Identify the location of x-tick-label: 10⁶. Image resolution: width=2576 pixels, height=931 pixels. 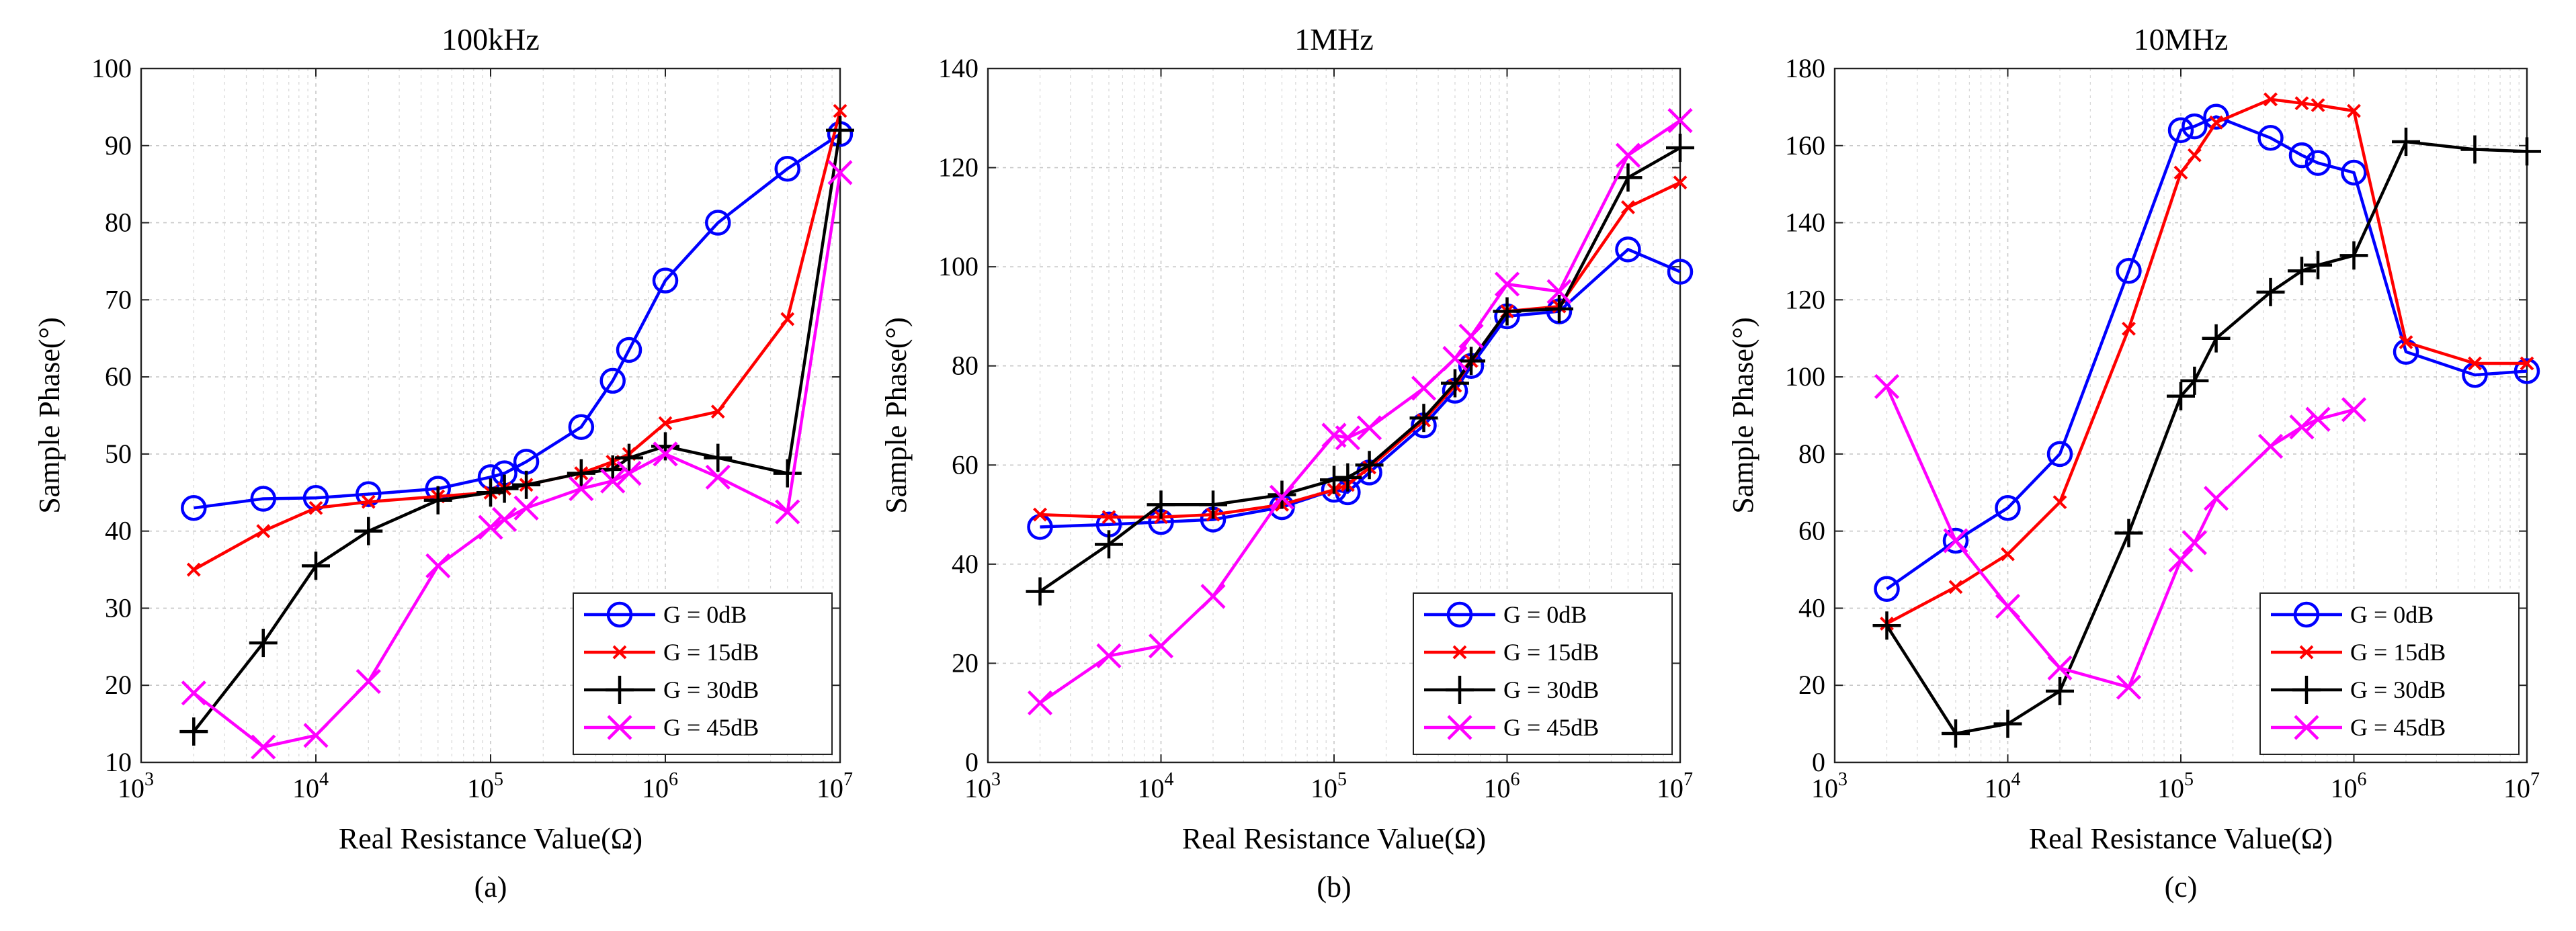
(1502, 786).